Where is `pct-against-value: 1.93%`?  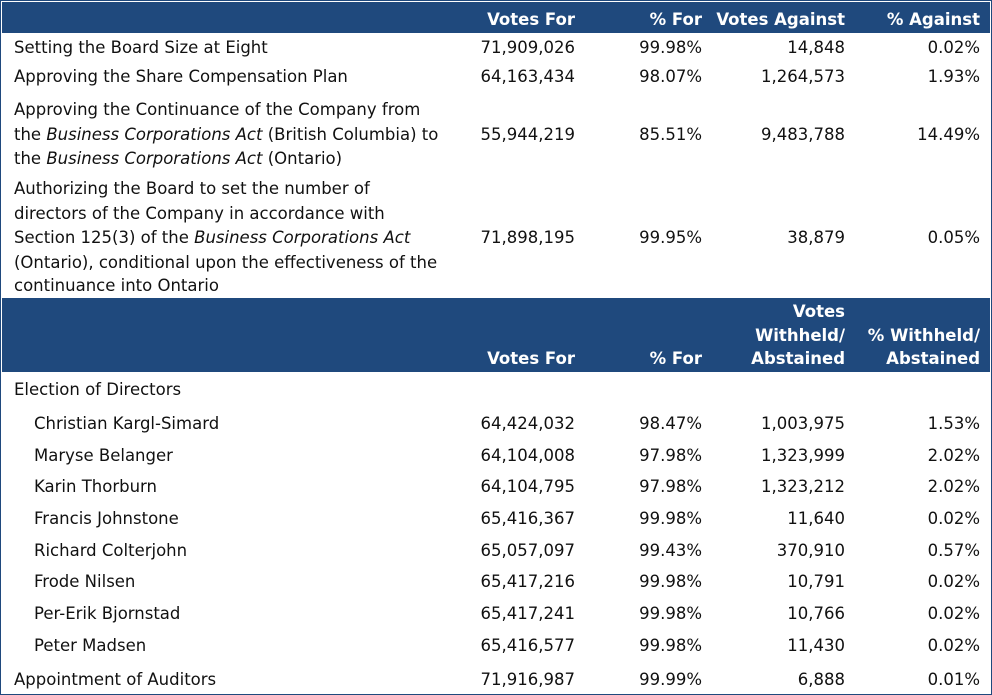 pct-against-value: 1.93% is located at coordinates (953, 76).